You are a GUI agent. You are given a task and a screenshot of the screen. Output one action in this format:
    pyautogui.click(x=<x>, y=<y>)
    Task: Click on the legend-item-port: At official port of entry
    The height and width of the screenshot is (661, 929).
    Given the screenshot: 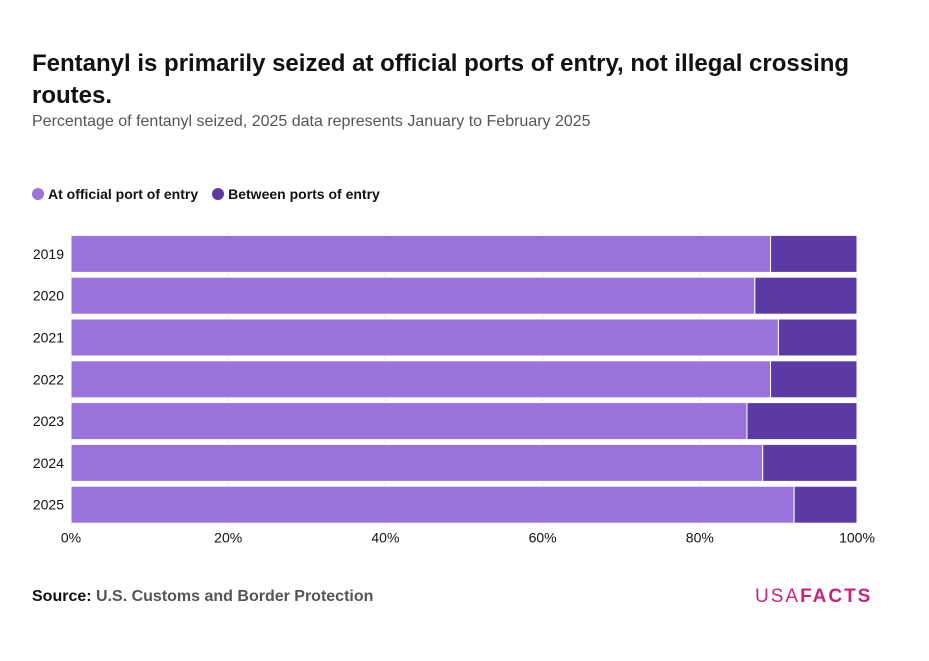 What is the action you would take?
    pyautogui.click(x=115, y=194)
    